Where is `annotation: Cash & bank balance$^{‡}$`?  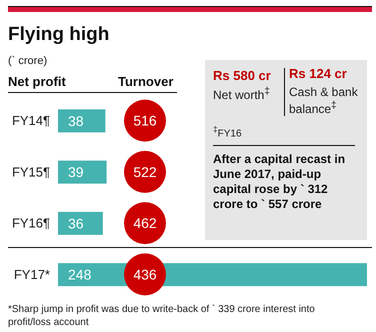
annotation: Cash & bank balance$^{‡}$ is located at coordinates (324, 100).